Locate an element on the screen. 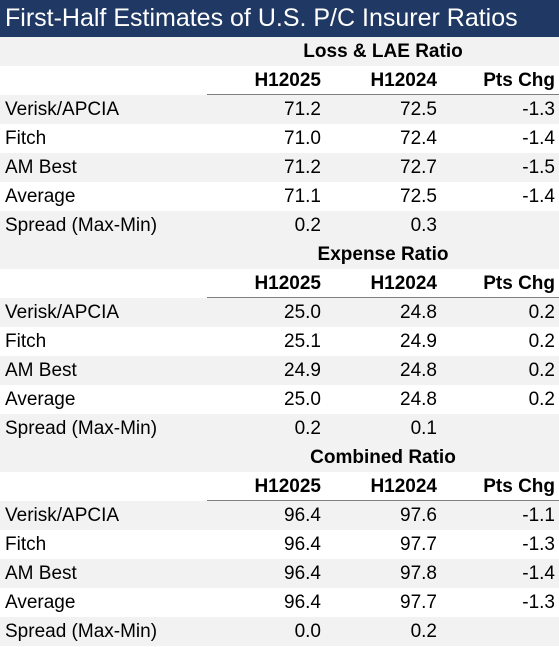  cell-h12024: 97.6 is located at coordinates (418, 515).